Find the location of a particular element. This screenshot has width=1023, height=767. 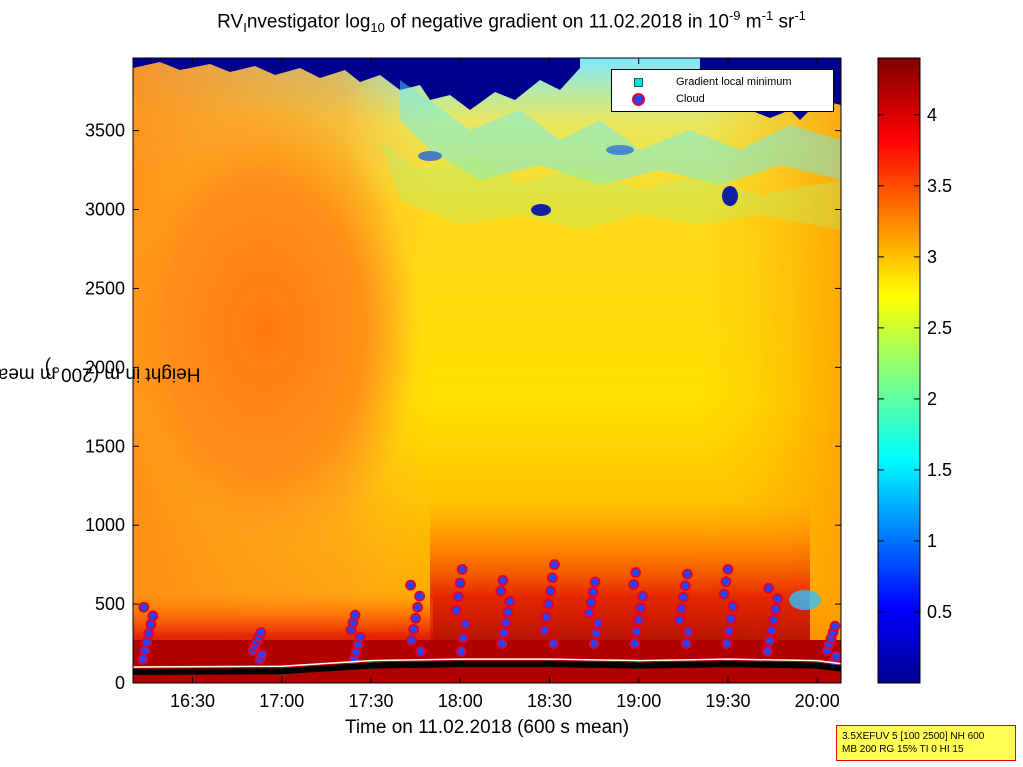

y-tick-label: 2000 is located at coordinates (105, 367).